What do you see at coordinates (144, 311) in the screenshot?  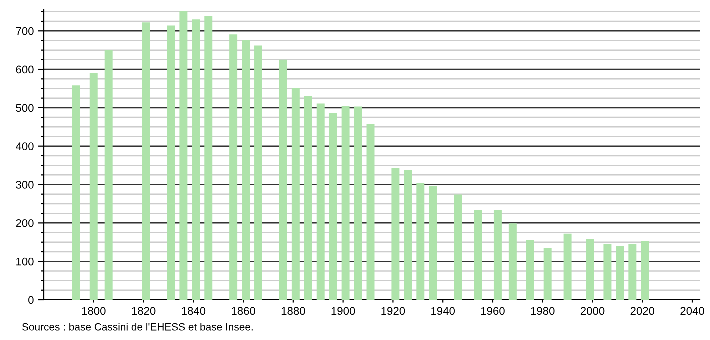 I see `x-tick-label: 1820` at bounding box center [144, 311].